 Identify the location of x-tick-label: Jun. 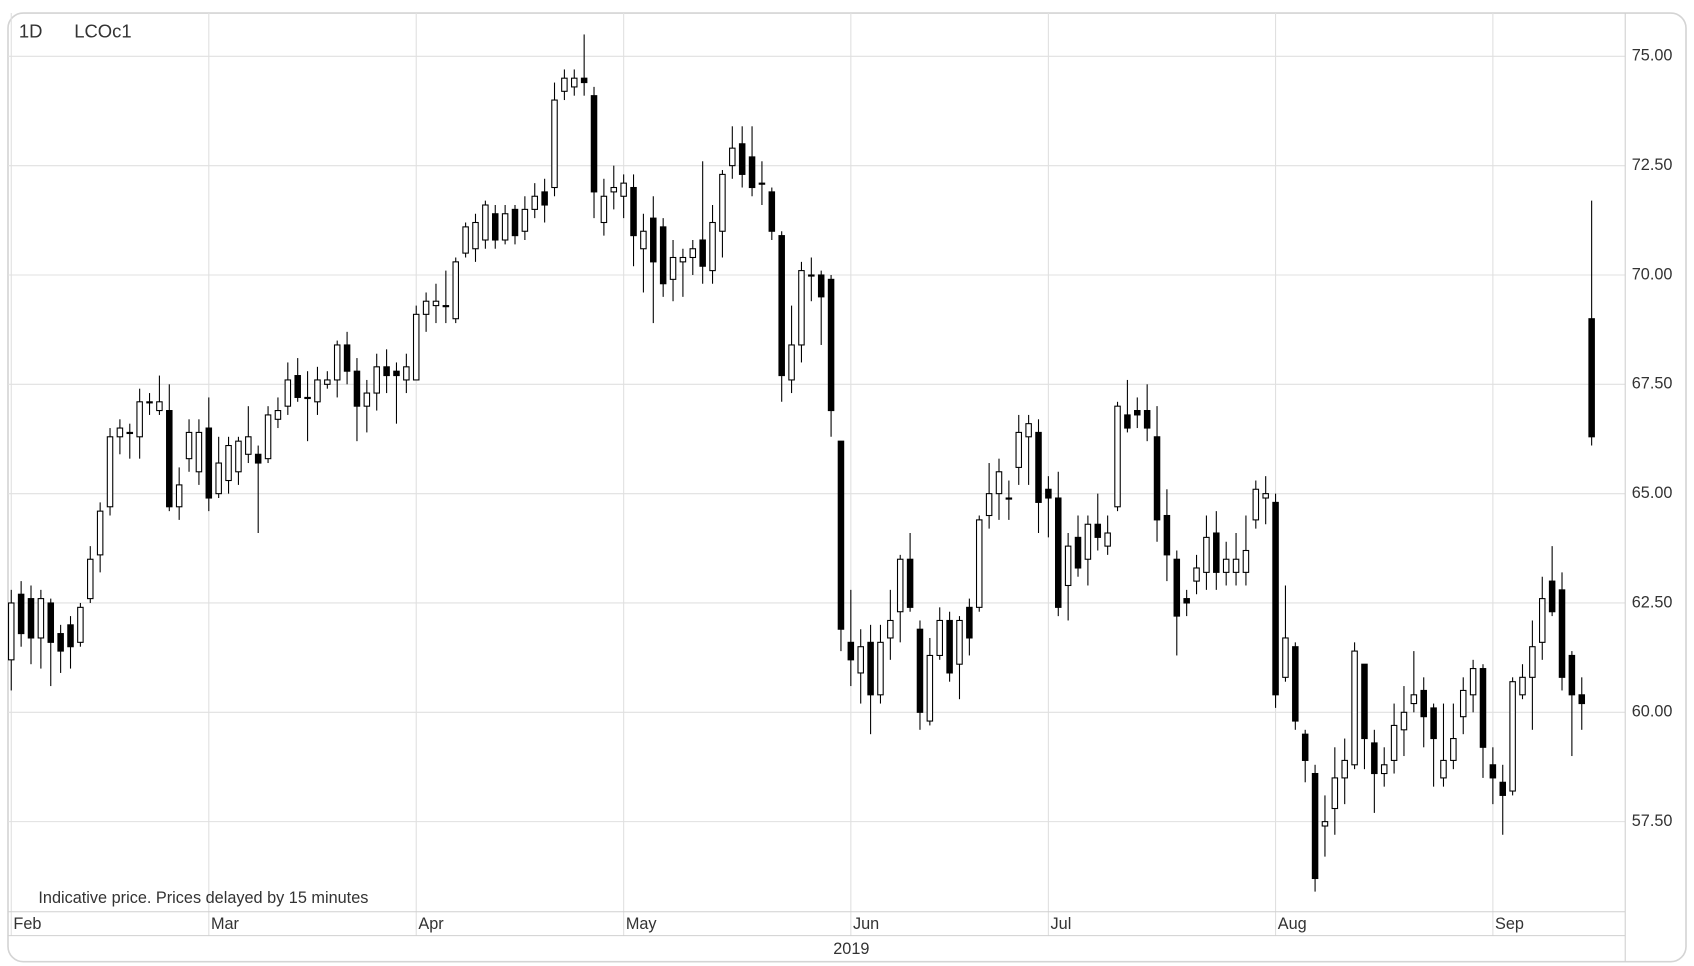
(866, 924).